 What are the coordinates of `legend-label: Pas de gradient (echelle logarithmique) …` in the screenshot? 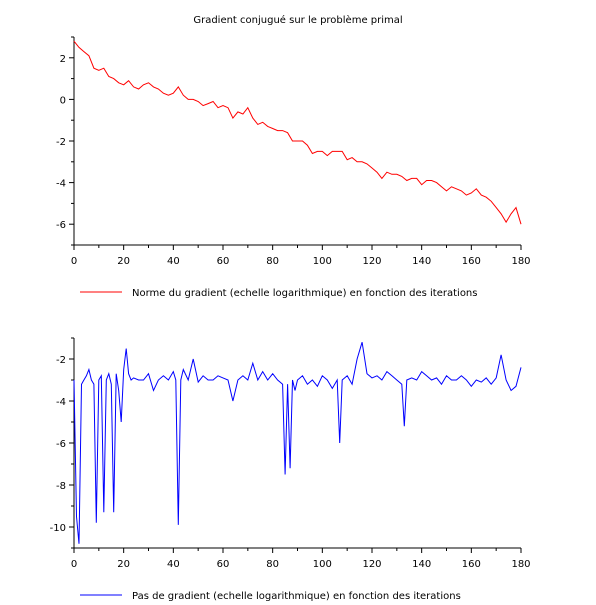 It's located at (296, 596).